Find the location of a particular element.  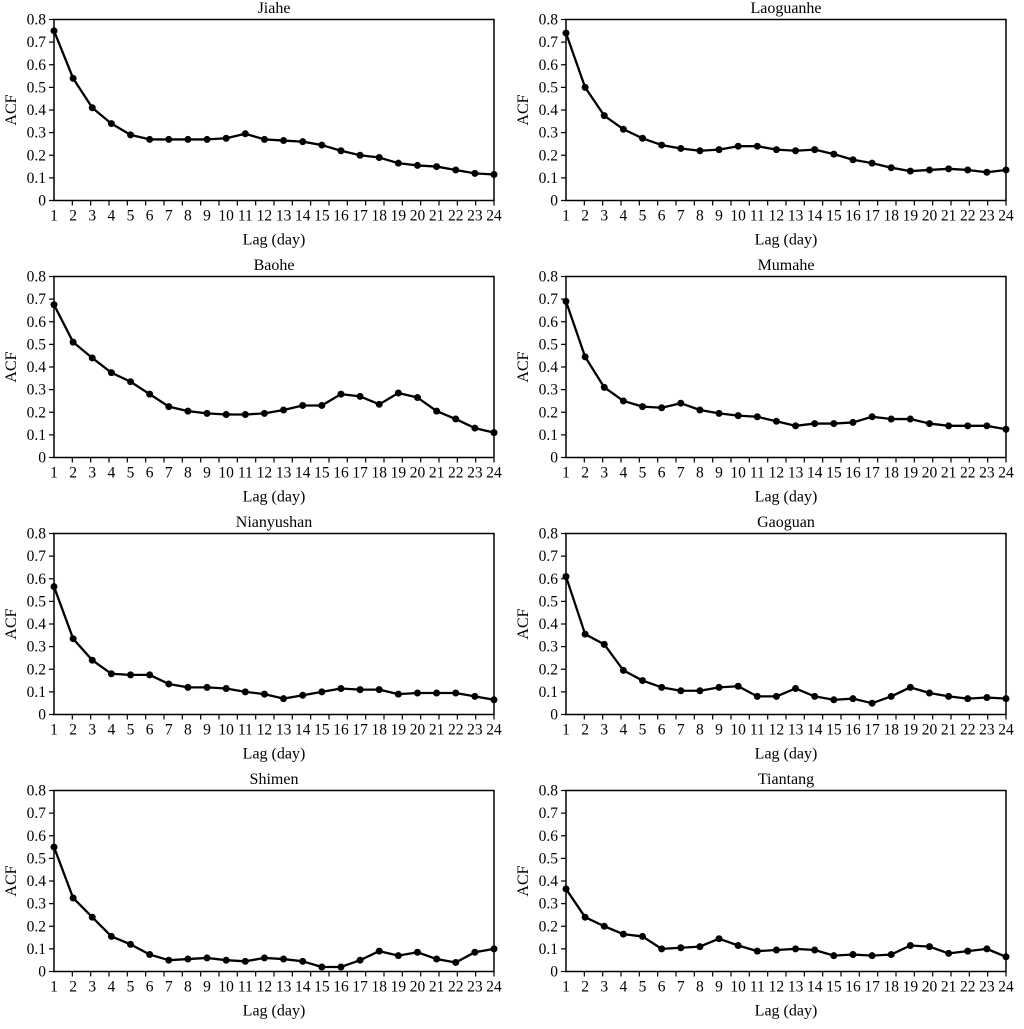

x-tick-label: 19 is located at coordinates (399, 730).